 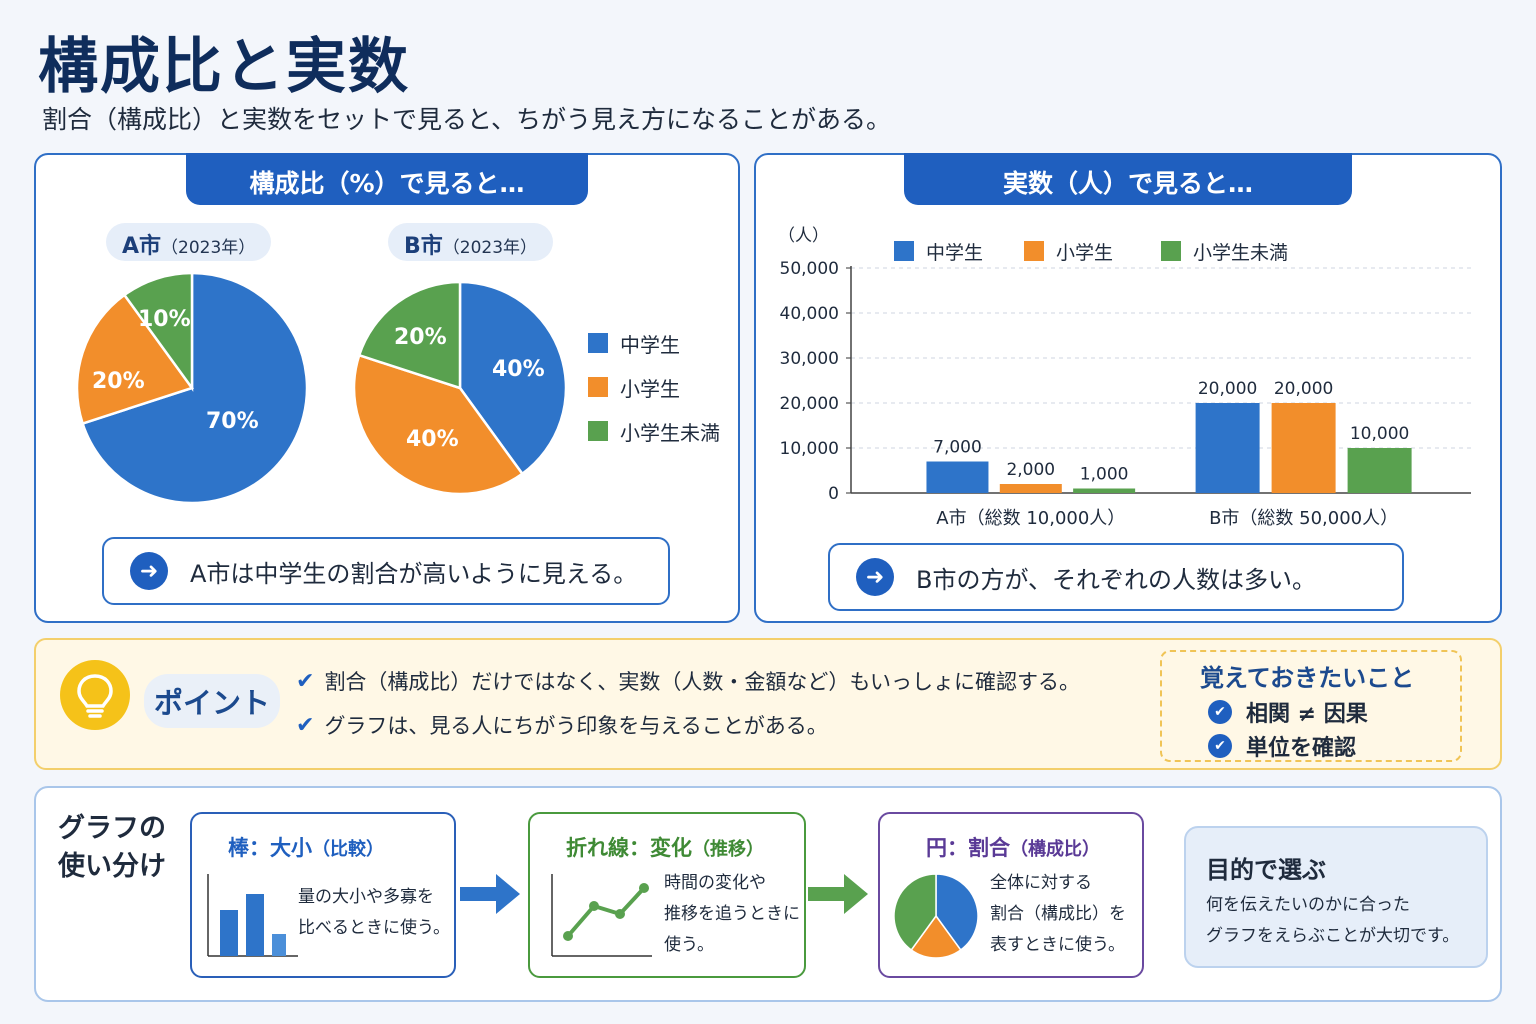 I want to click on pie-b-slice-junior-high, so click(x=513, y=378).